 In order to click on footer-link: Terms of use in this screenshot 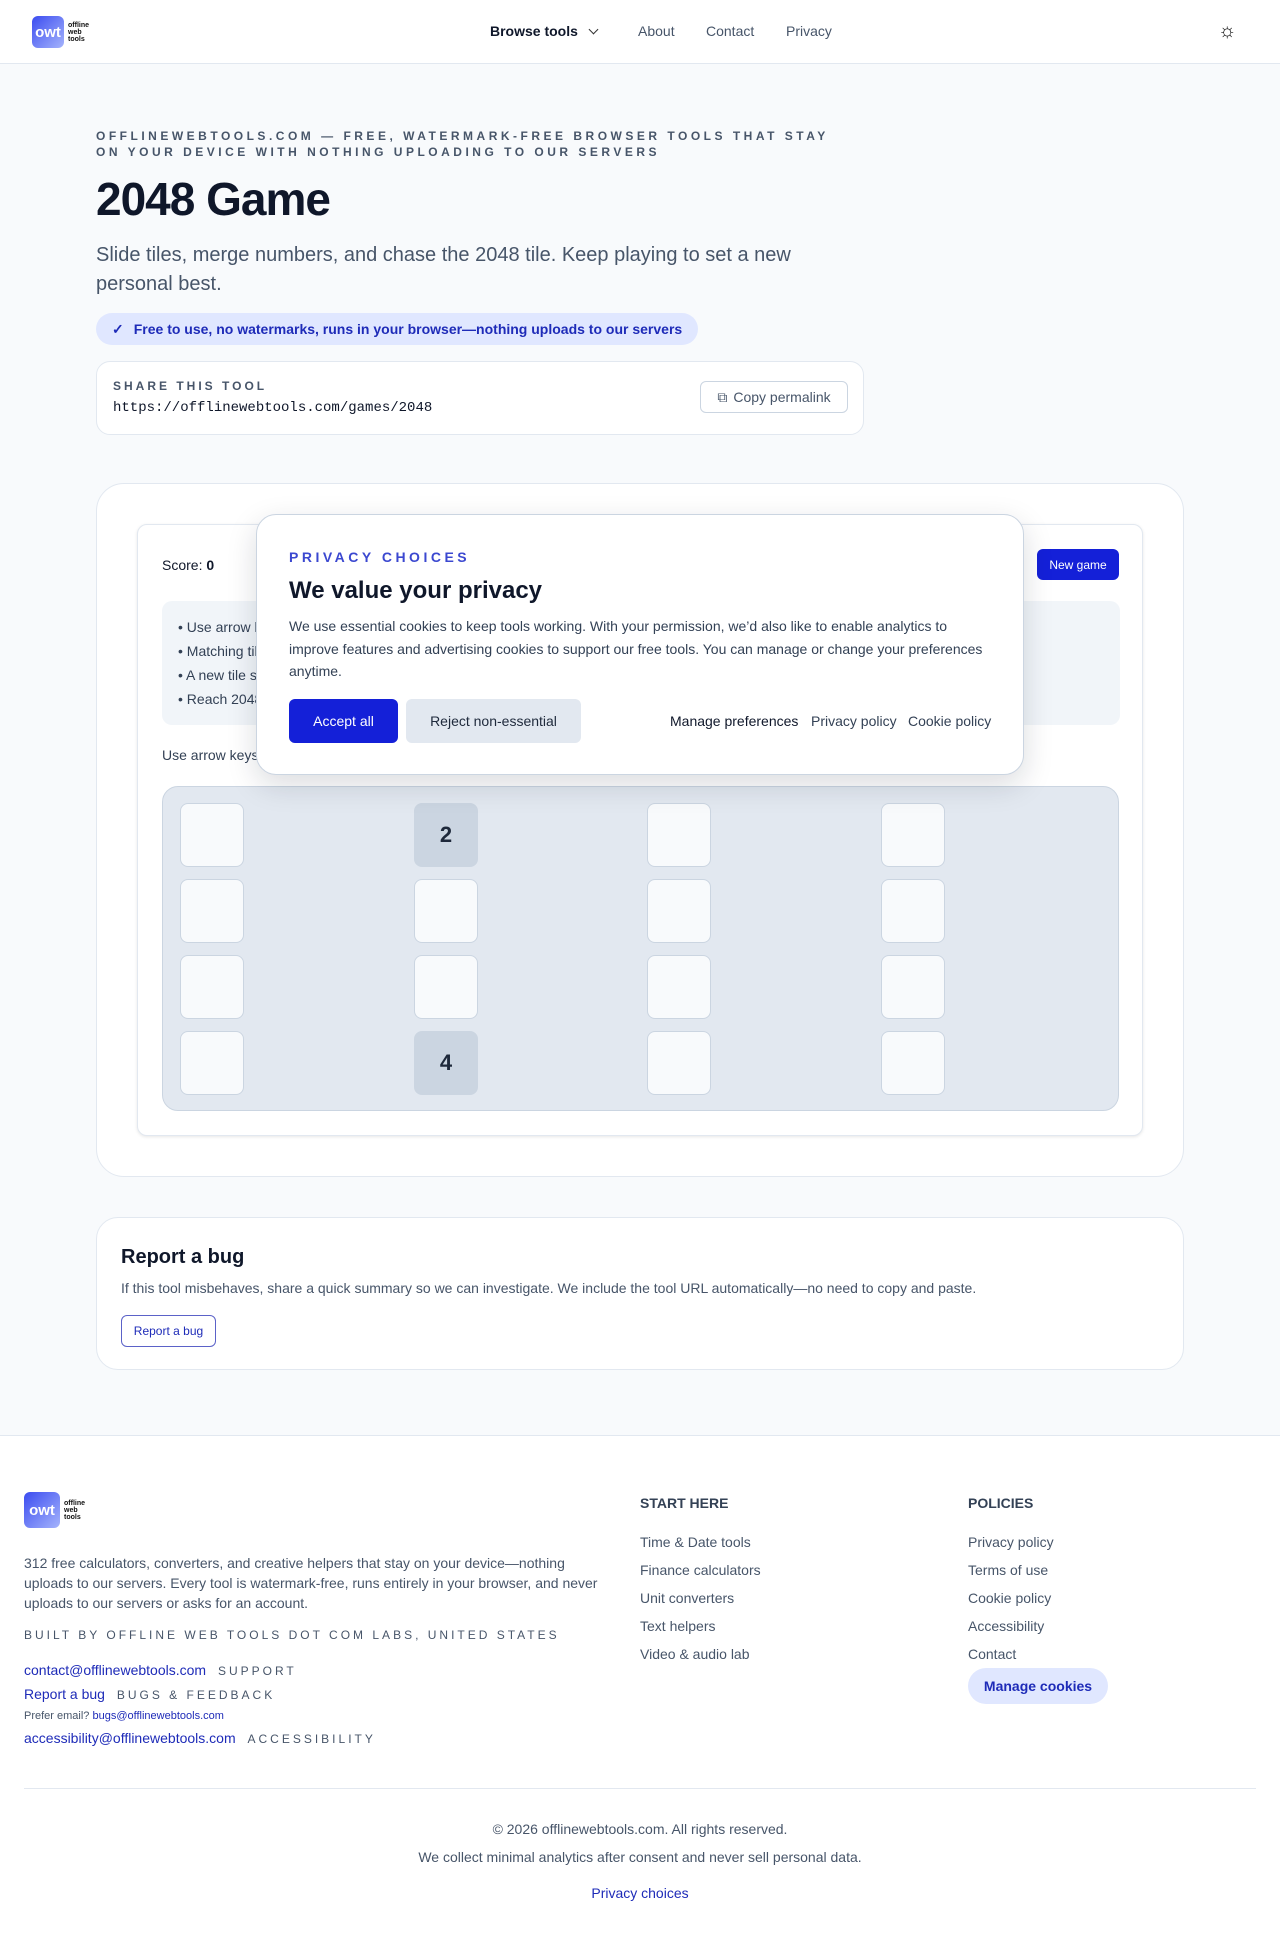, I will do `click(1008, 1570)`.